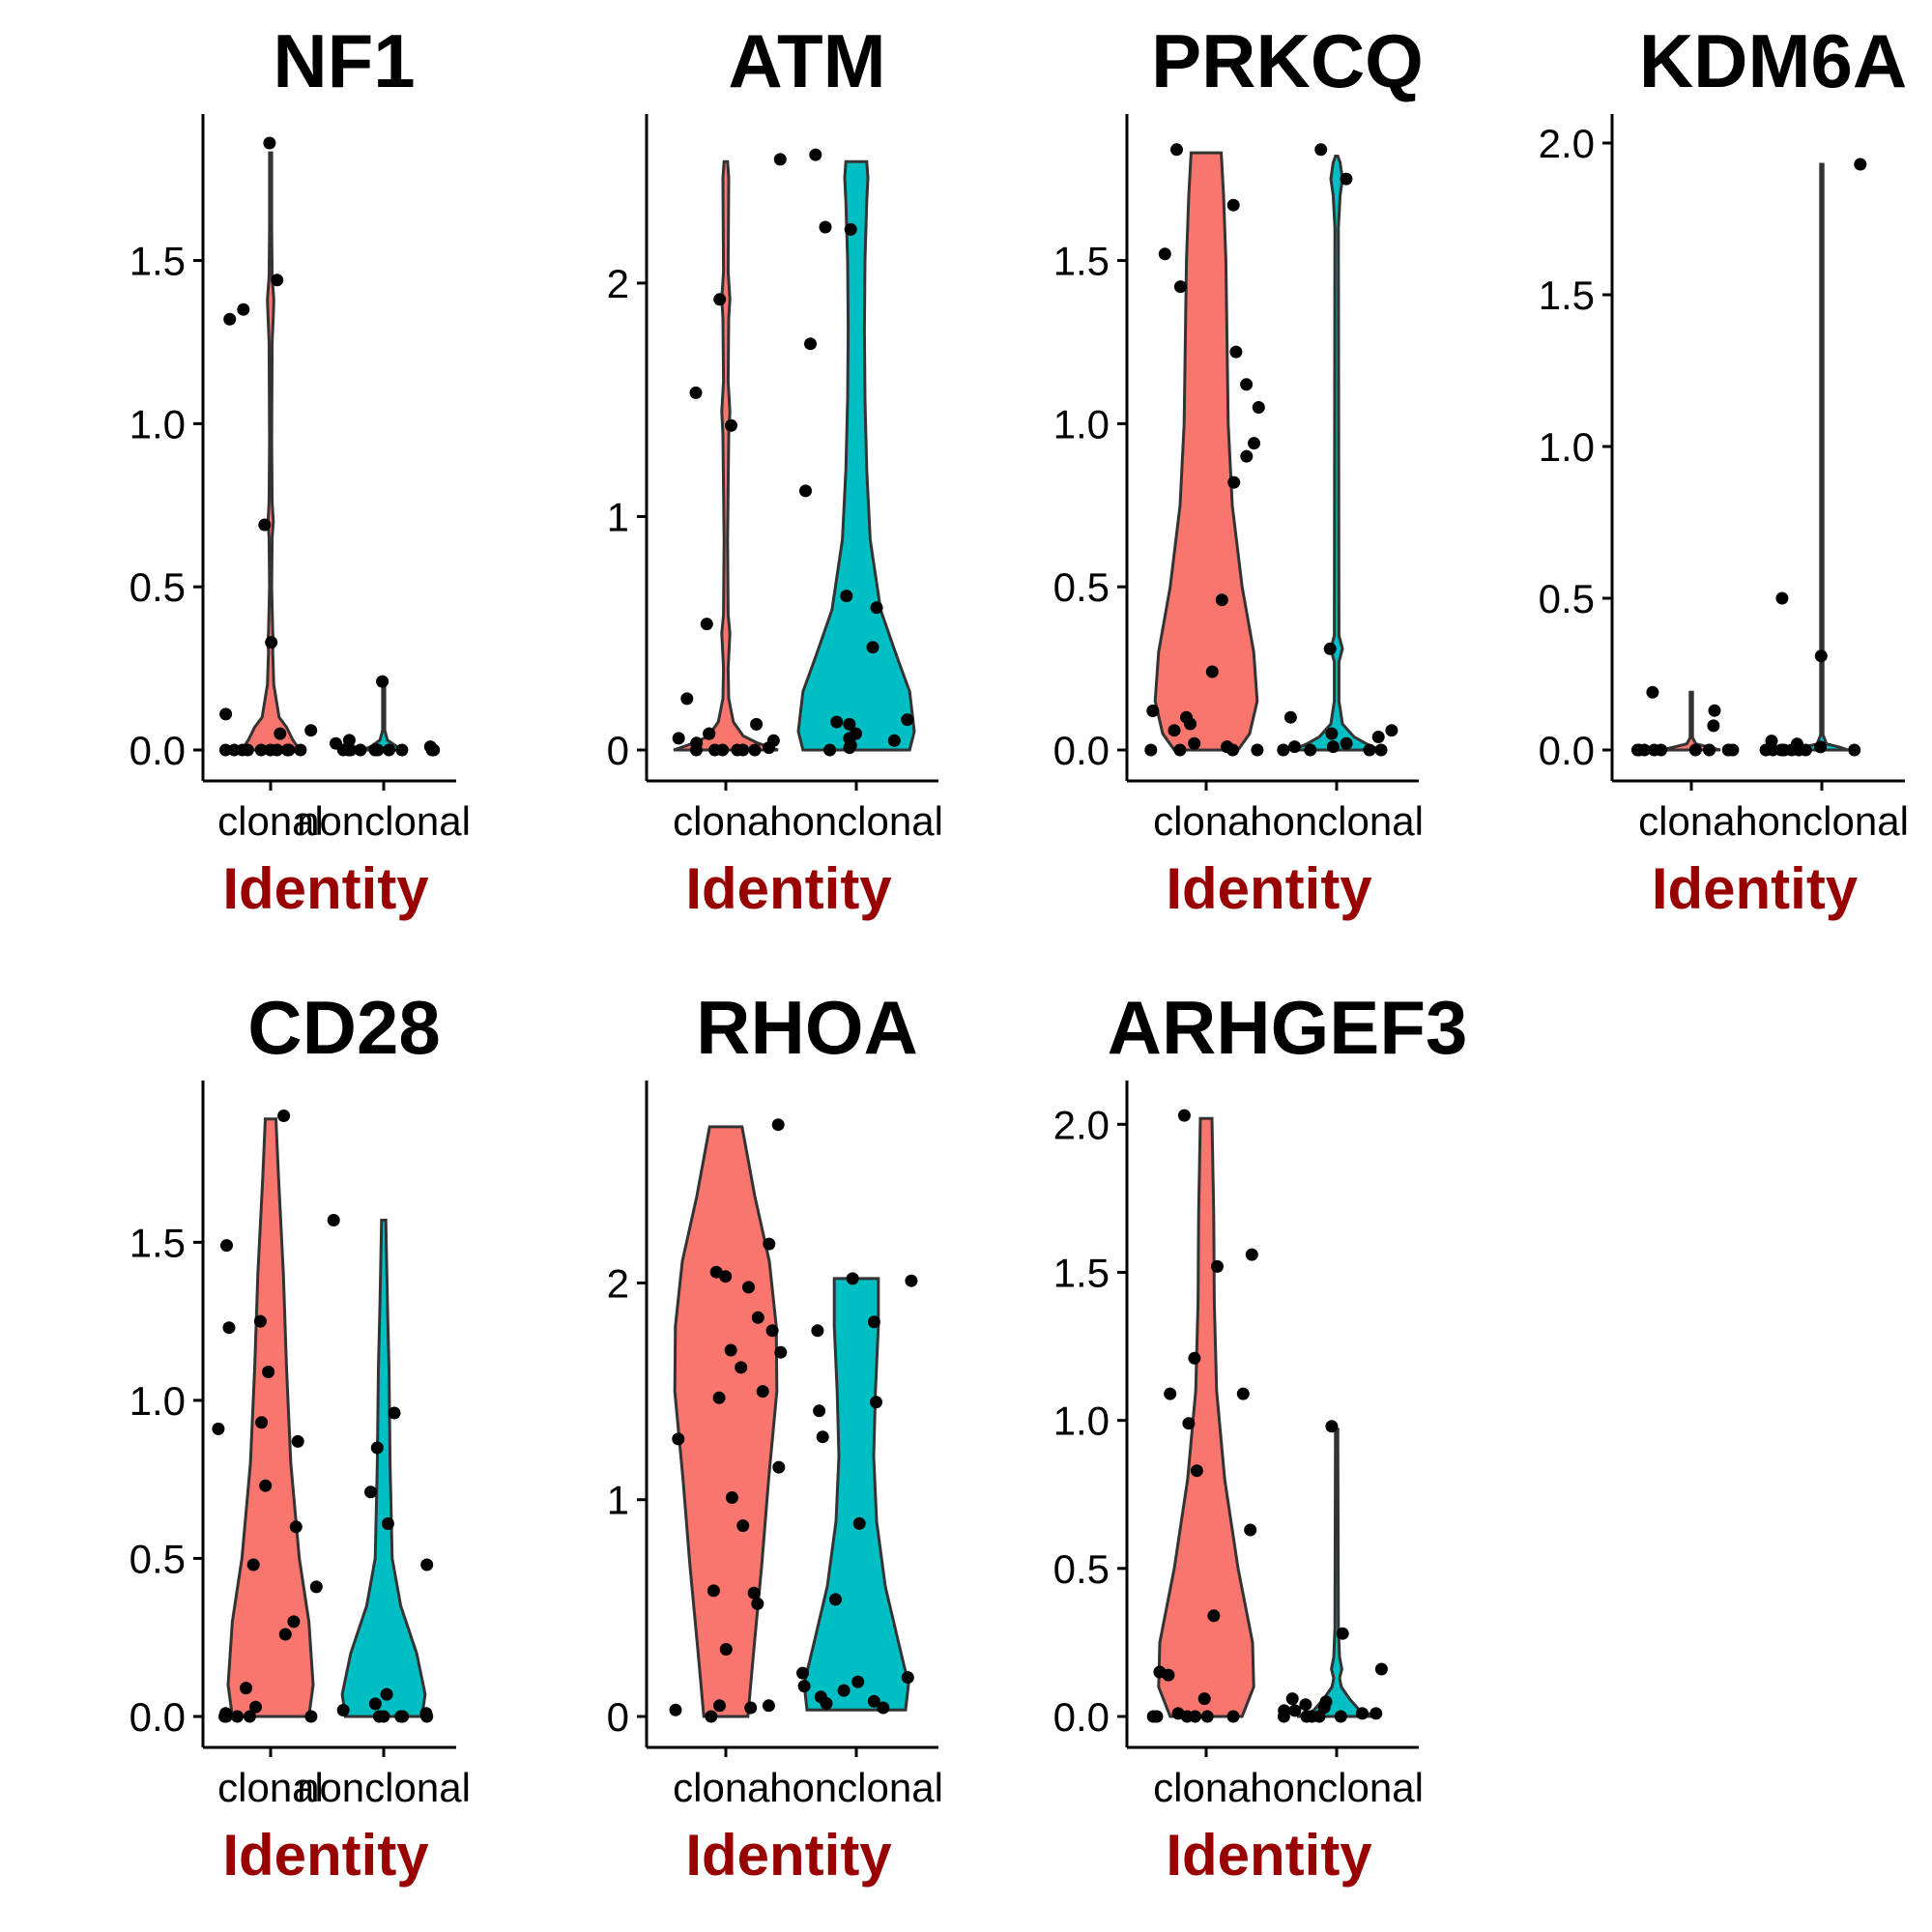  What do you see at coordinates (1288, 1027) in the screenshot?
I see `panel-title: ARHGEF3` at bounding box center [1288, 1027].